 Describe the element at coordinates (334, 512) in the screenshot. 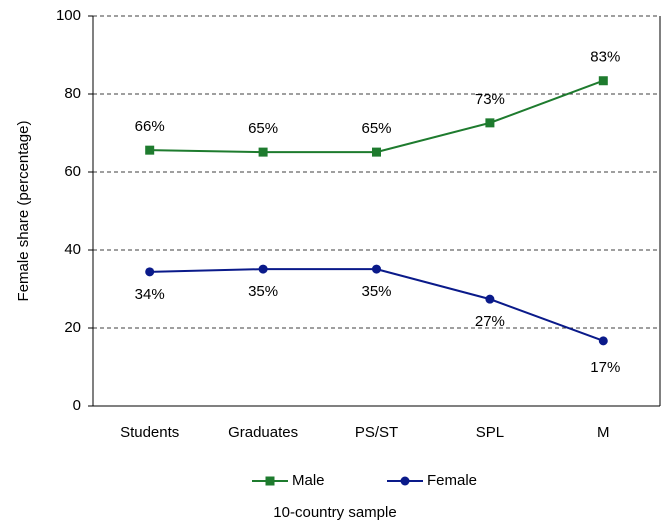

I see `x-axis-label: 10-country sample` at that location.